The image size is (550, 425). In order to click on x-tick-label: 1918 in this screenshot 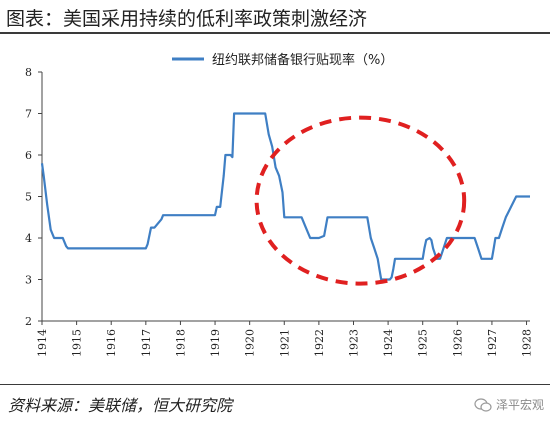, I will do `click(180, 343)`.